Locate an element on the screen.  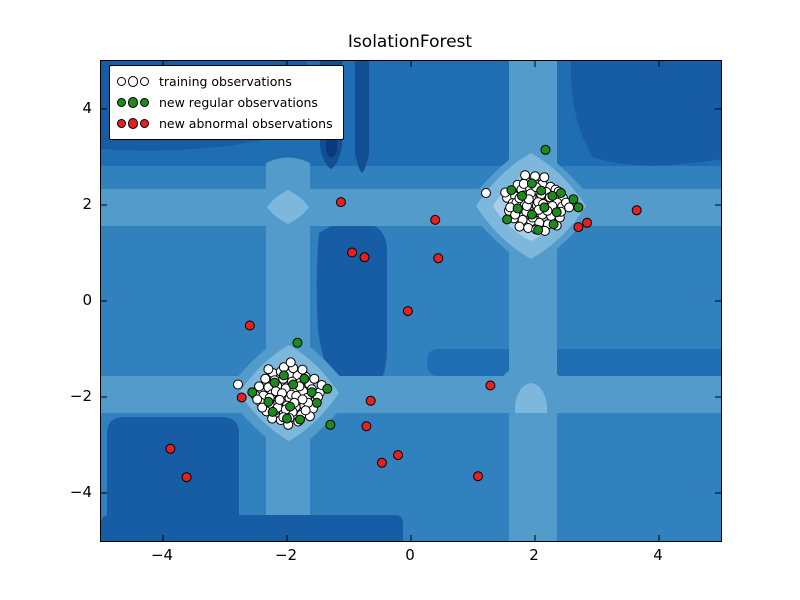
y-tick-label: −4 is located at coordinates (80, 492).